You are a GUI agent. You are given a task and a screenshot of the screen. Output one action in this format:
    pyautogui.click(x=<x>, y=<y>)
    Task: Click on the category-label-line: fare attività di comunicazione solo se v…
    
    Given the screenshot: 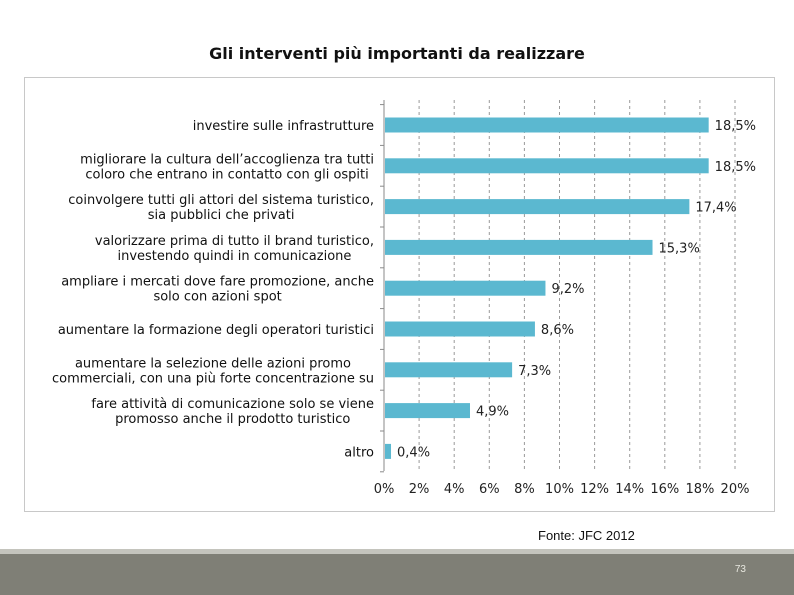 What is the action you would take?
    pyautogui.click(x=232, y=404)
    